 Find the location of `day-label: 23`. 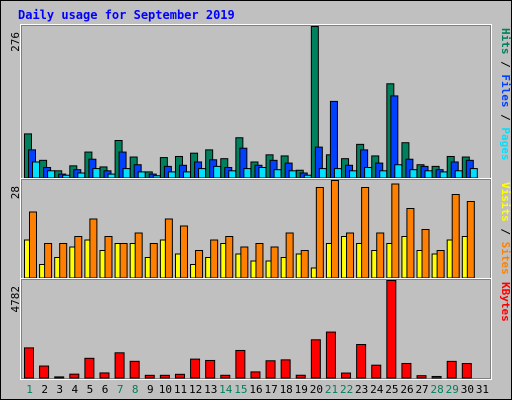

day-label: 23 is located at coordinates (361, 389).